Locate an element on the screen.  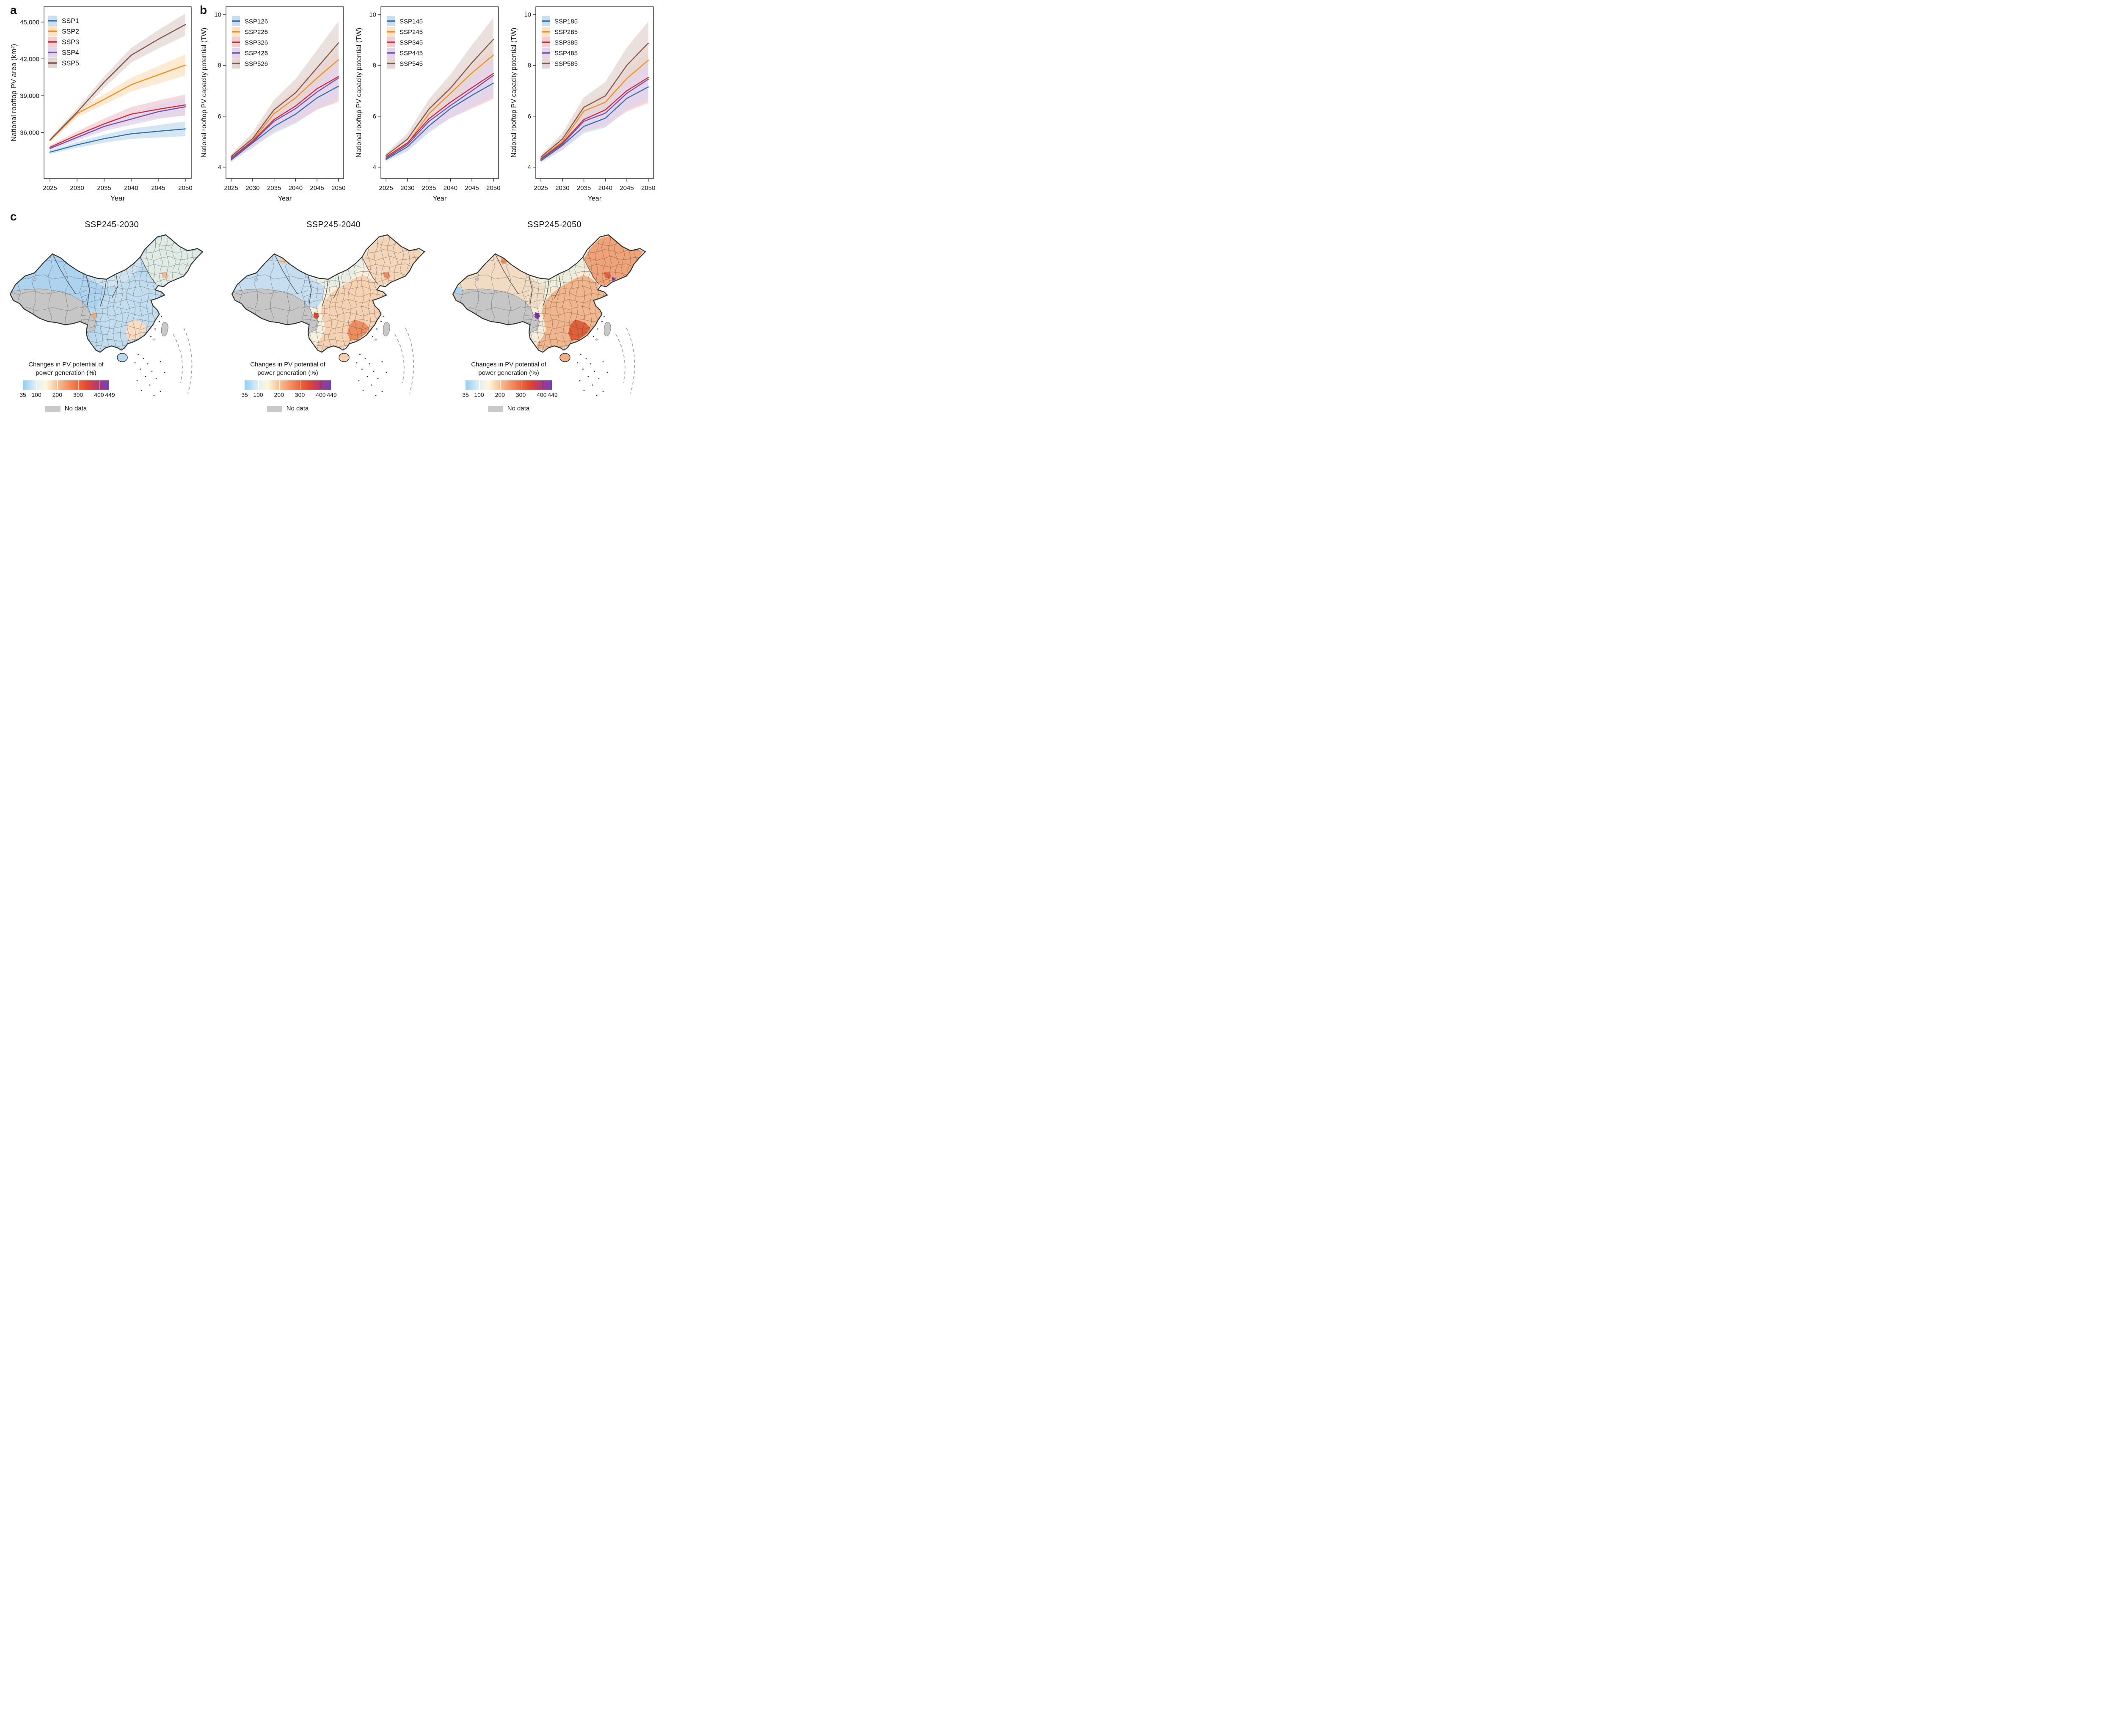
svg-text: SSP126 is located at coordinates (256, 21).